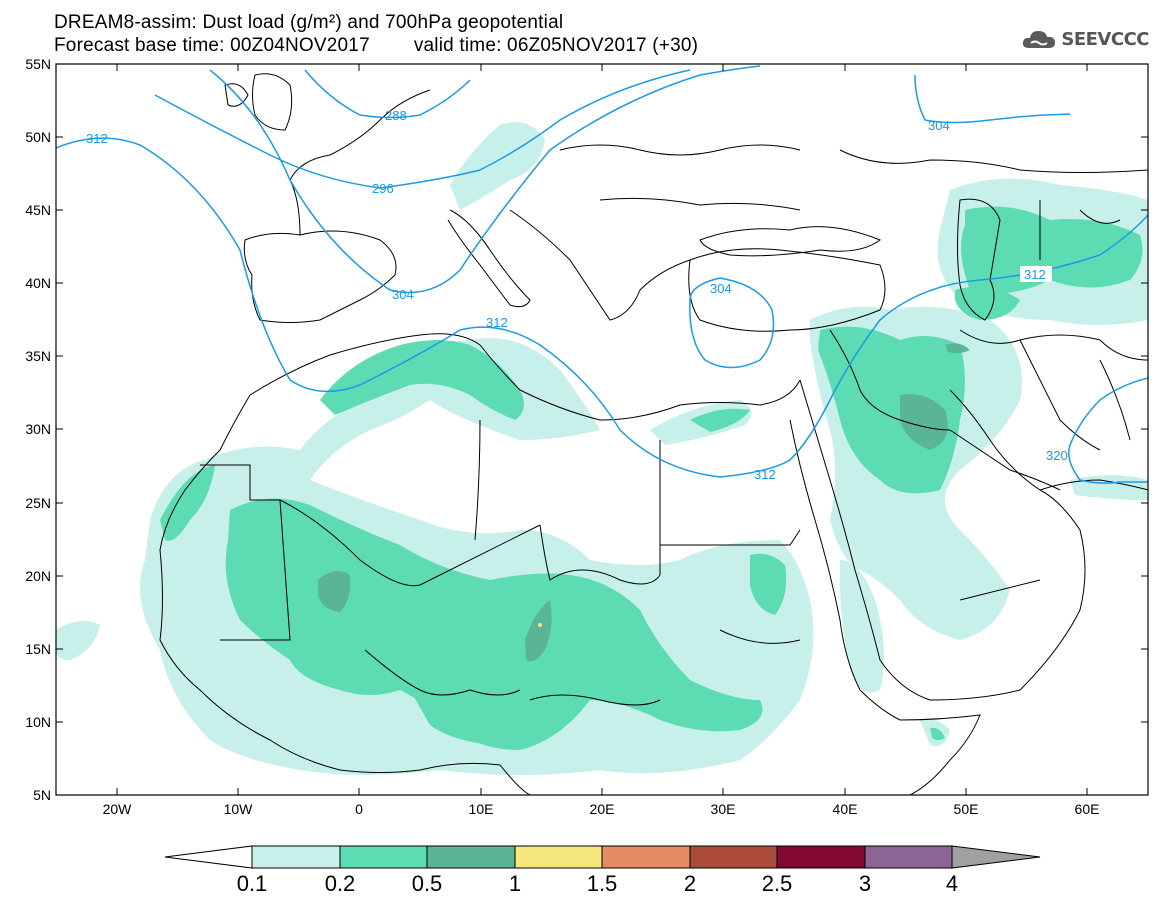 The height and width of the screenshot is (907, 1165). I want to click on valid-time-label: valid time: 06Z05NOV2017 (+30), so click(556, 45).